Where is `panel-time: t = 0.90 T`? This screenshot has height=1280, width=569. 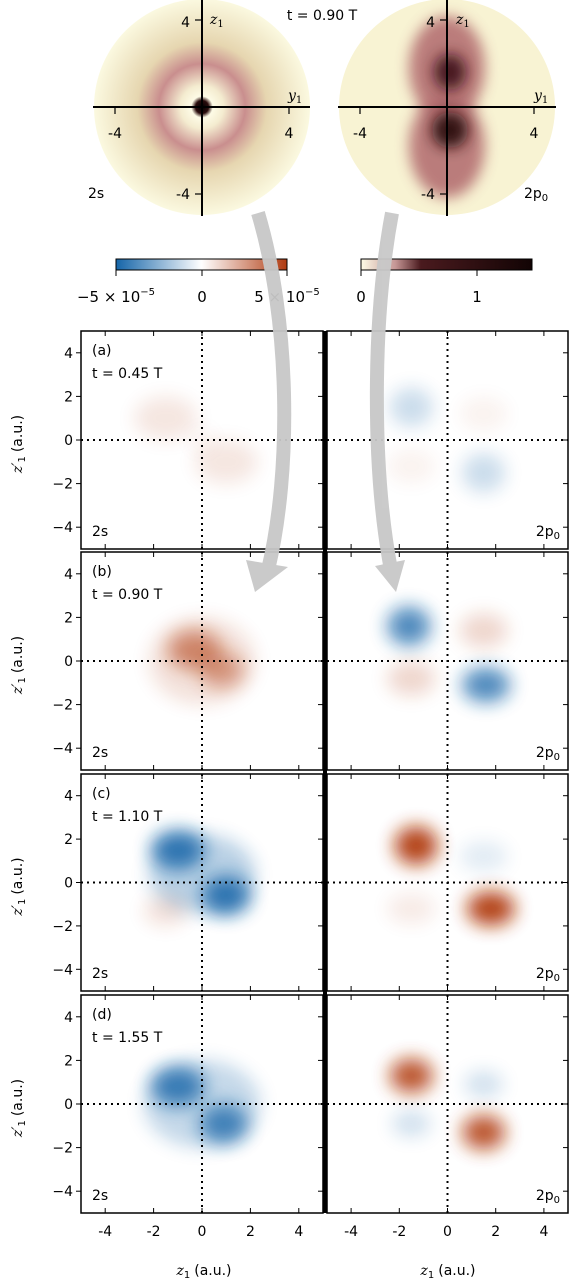
panel-time: t = 0.90 T is located at coordinates (127, 595).